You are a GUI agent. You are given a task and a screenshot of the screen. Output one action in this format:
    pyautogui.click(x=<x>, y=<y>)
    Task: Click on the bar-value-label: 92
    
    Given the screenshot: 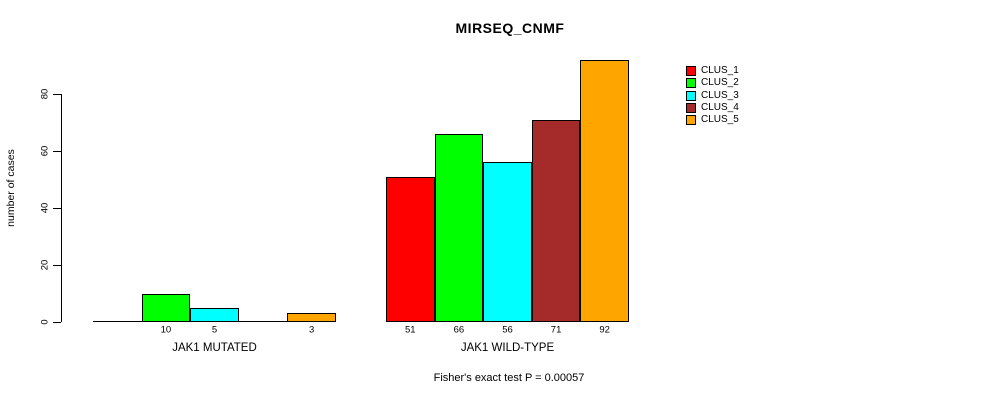 What is the action you would take?
    pyautogui.click(x=604, y=330)
    